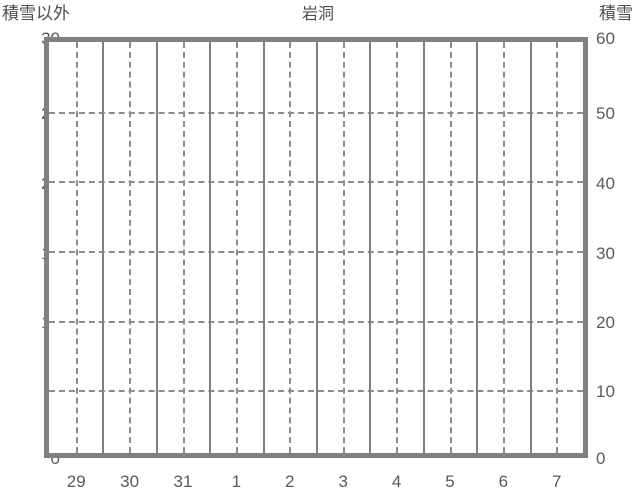 The image size is (636, 501). Describe the element at coordinates (557, 481) in the screenshot. I see `x-axis-tick-10: 7` at that location.